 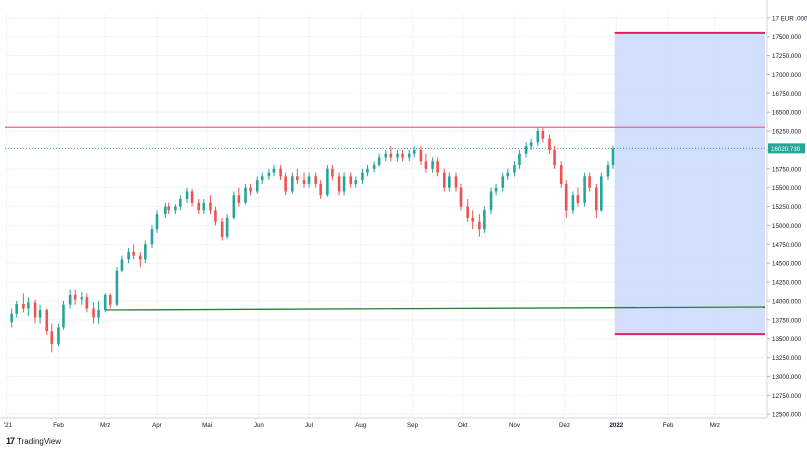 What do you see at coordinates (361, 425) in the screenshot?
I see `time-tick-label: Aug` at bounding box center [361, 425].